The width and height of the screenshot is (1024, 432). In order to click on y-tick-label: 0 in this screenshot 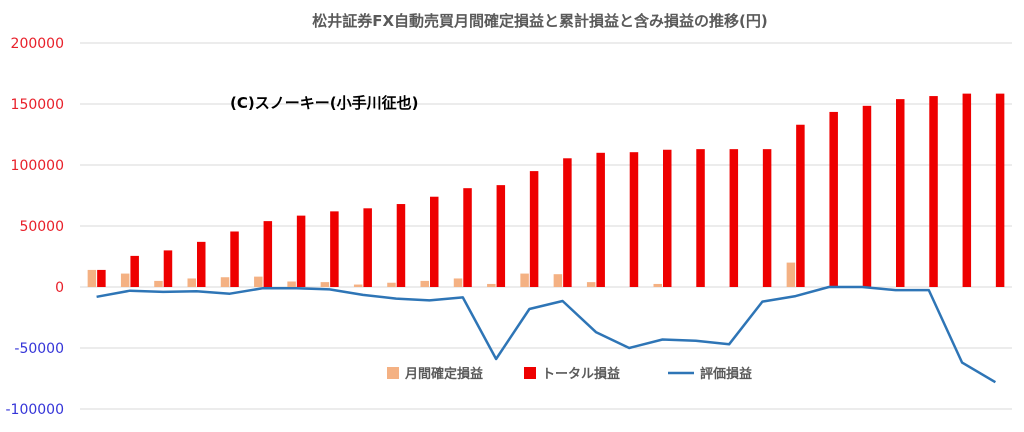, I will do `click(59, 288)`.